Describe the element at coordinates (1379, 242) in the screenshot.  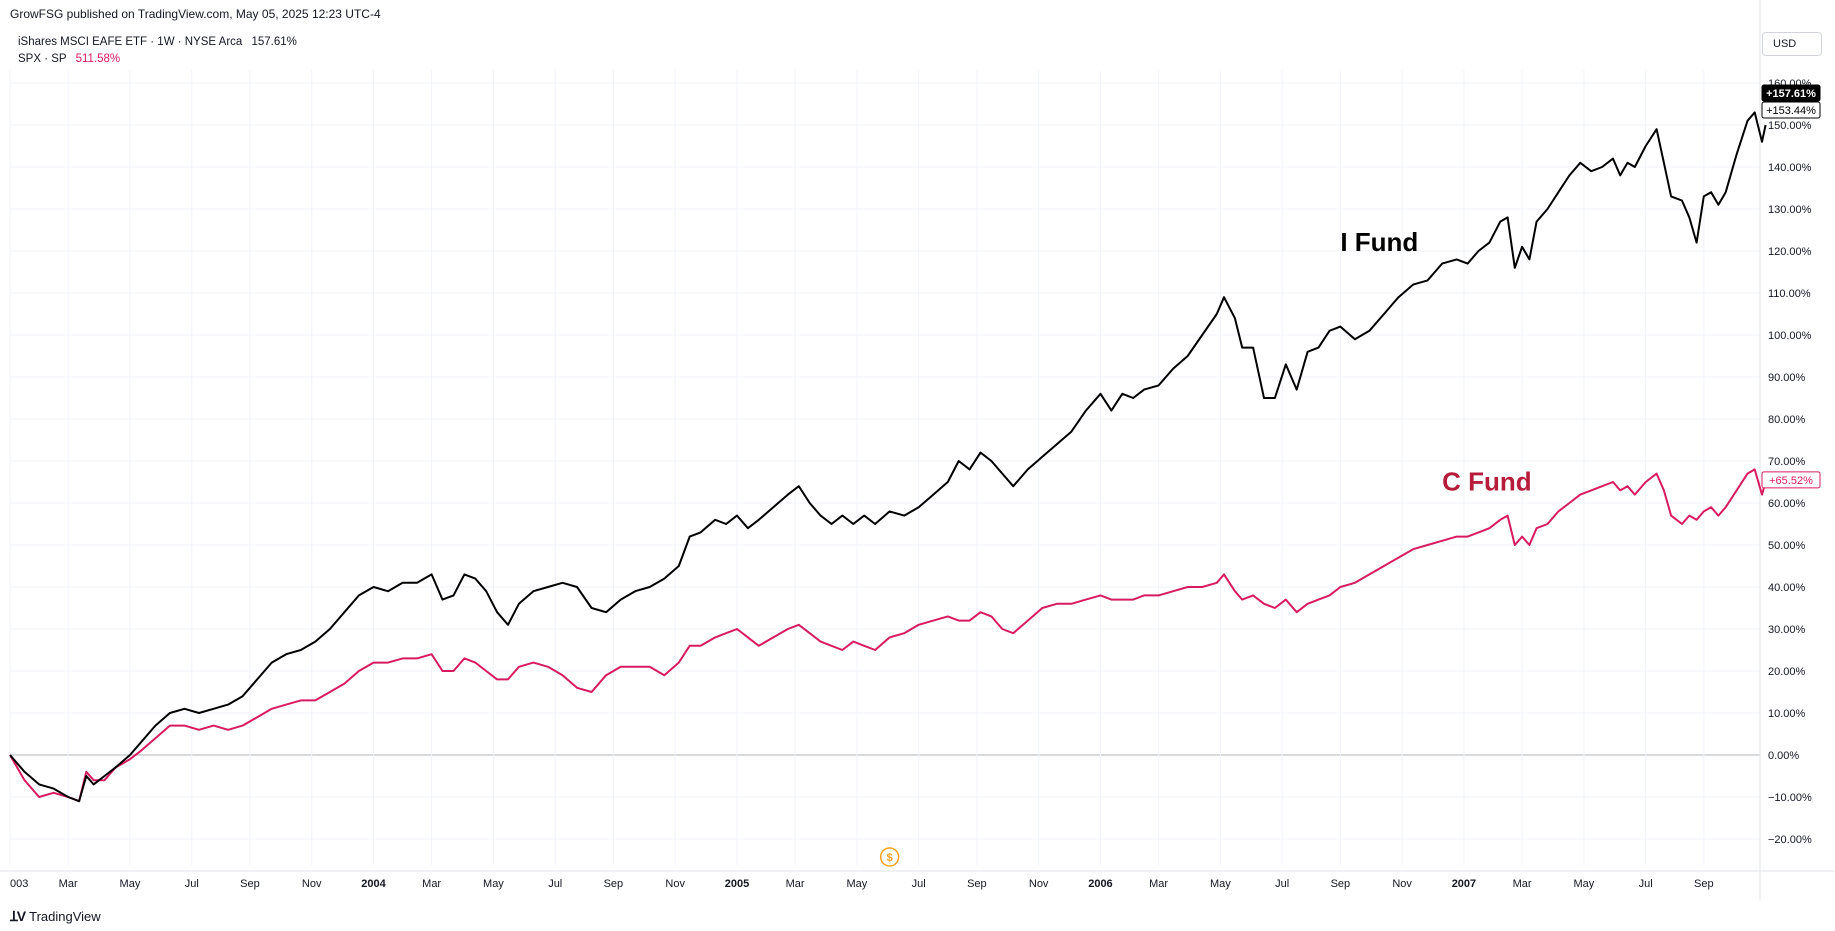
I see `i-fund-annotation: I Fund` at that location.